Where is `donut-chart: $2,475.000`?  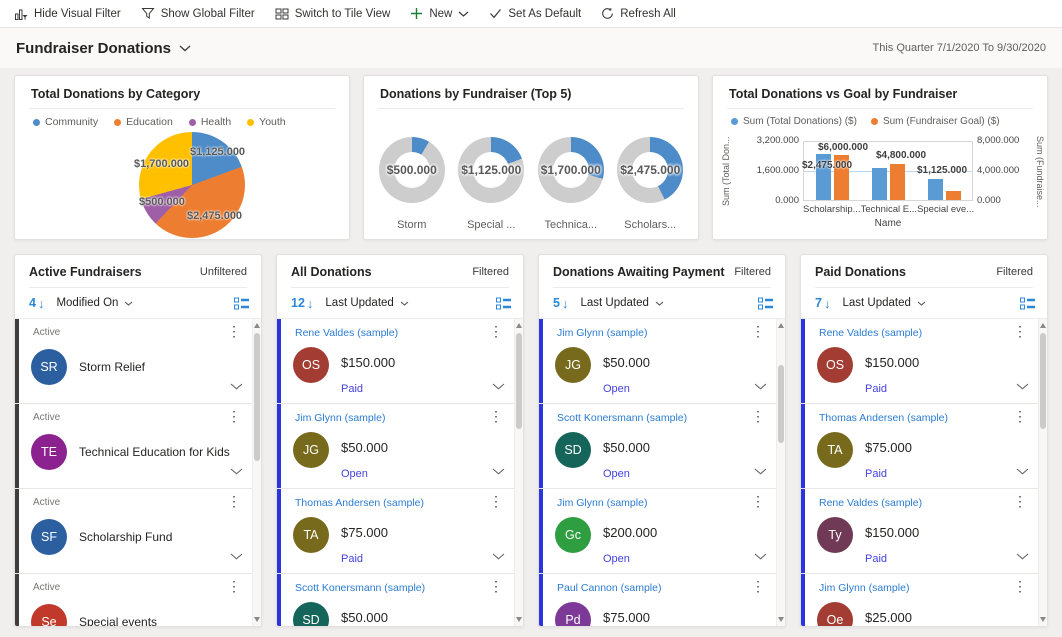
donut-chart: $2,475.000 is located at coordinates (650, 170).